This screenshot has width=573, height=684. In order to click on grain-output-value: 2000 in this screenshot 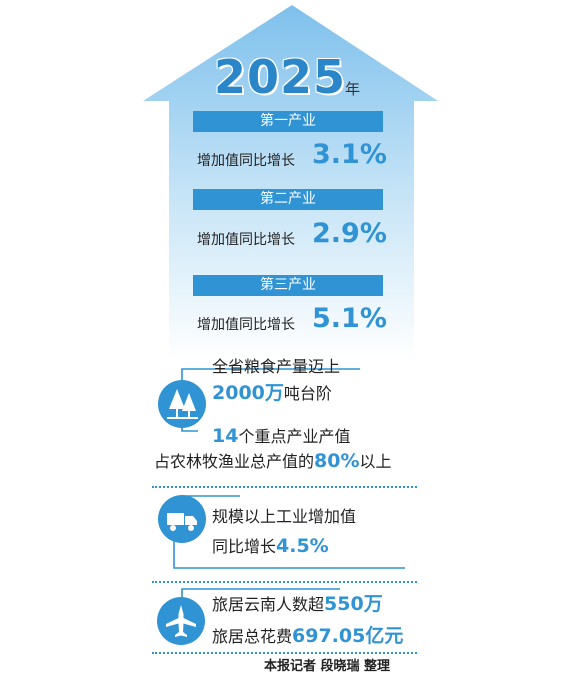, I will do `click(238, 393)`.